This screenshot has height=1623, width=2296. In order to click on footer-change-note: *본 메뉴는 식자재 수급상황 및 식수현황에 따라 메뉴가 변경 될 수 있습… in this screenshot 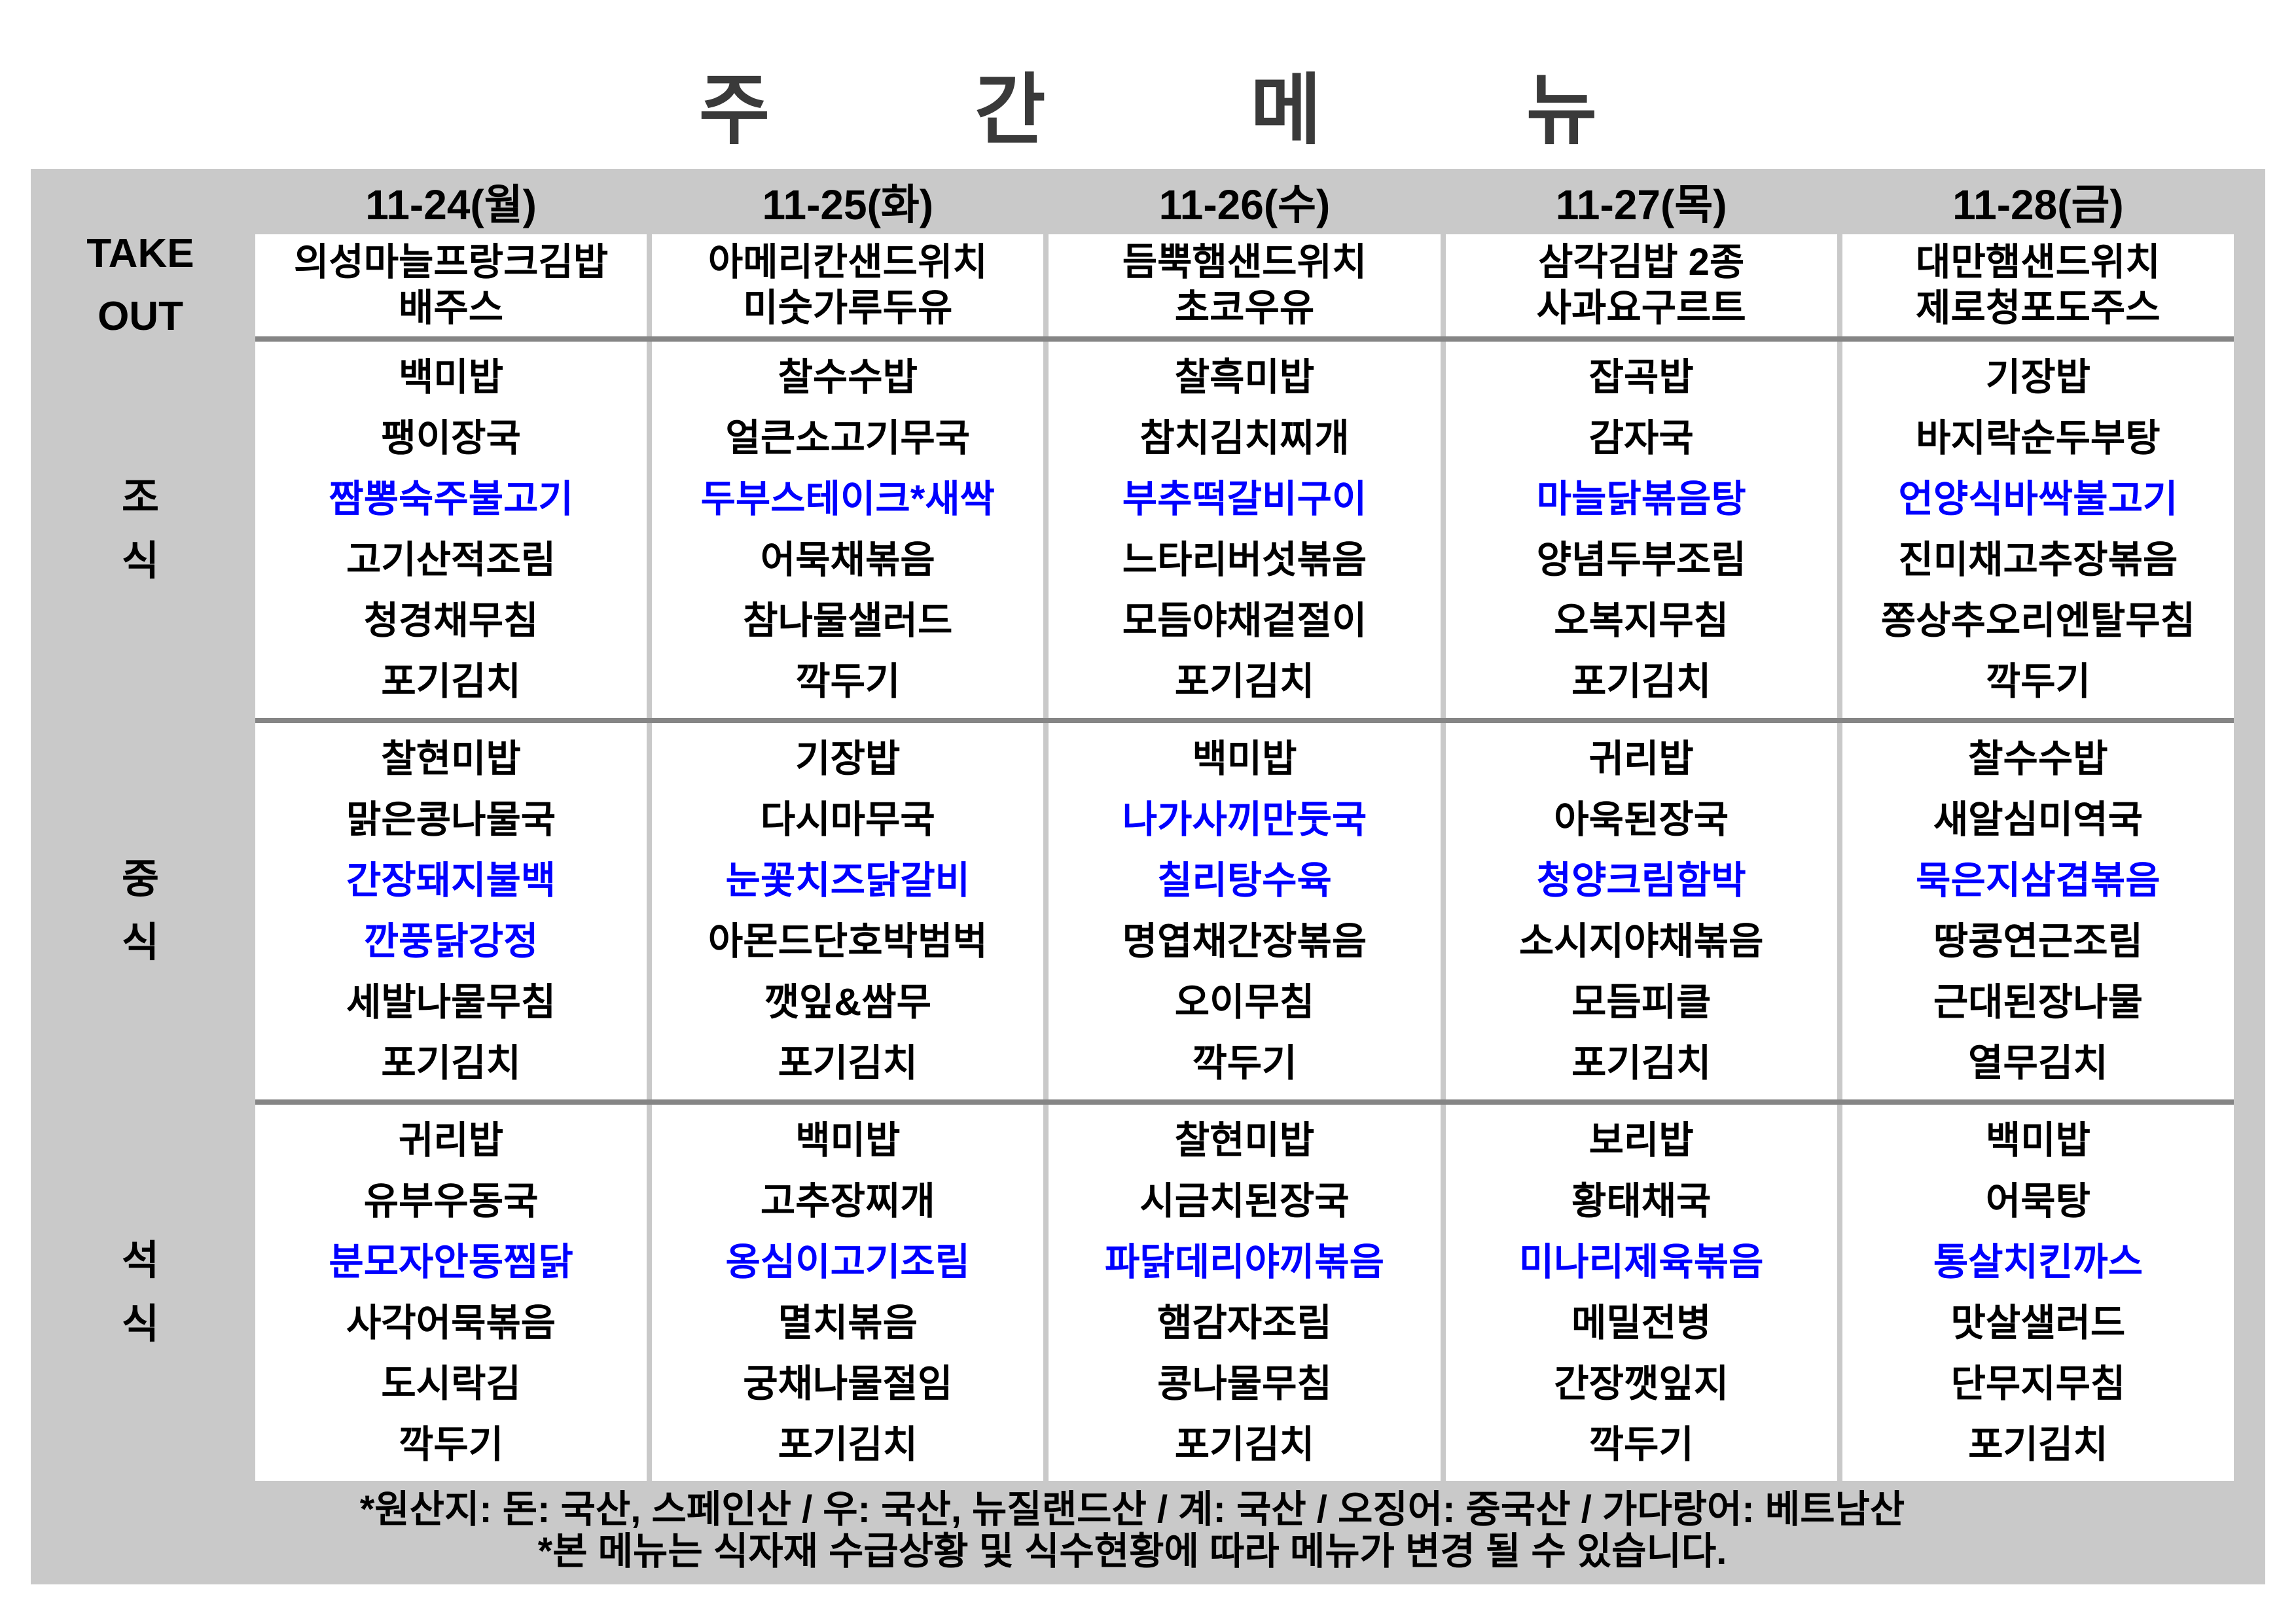, I will do `click(1132, 1551)`.